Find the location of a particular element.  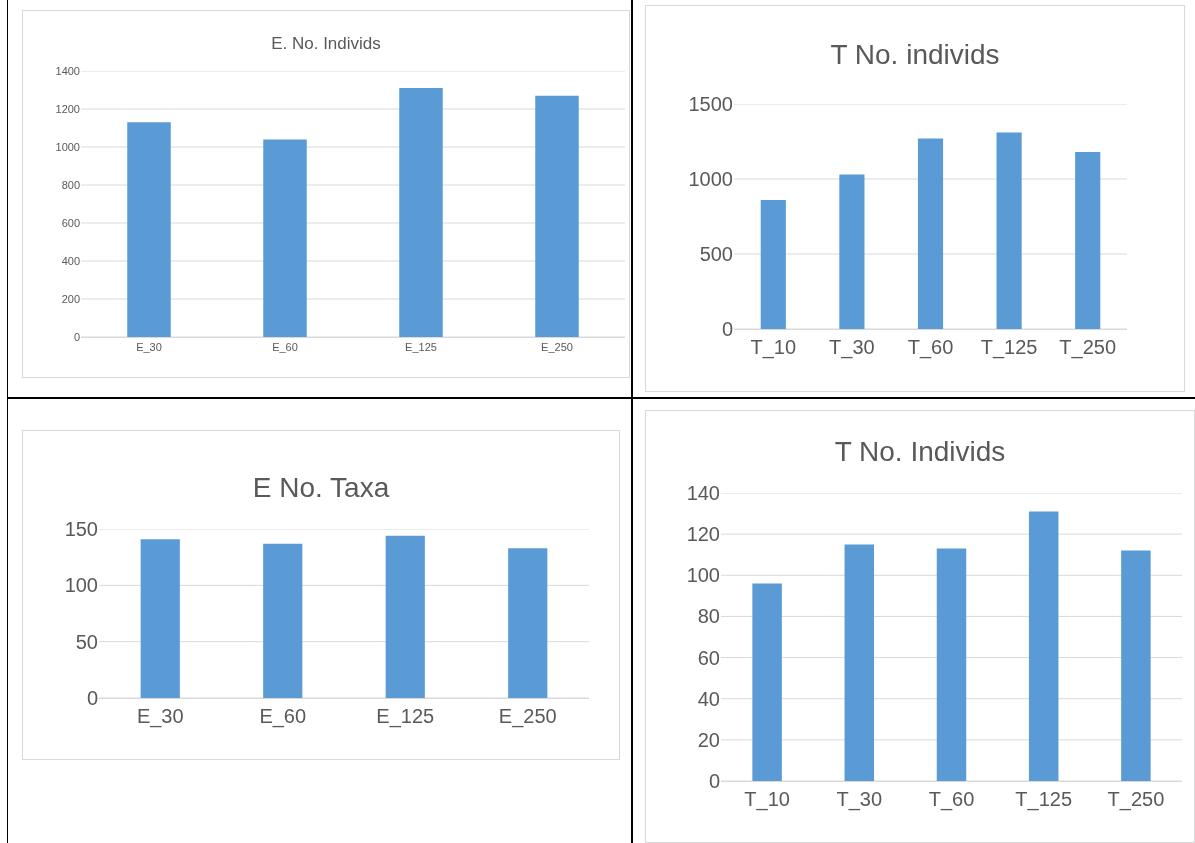

chart-title: E. No. Individs is located at coordinates (326, 43).